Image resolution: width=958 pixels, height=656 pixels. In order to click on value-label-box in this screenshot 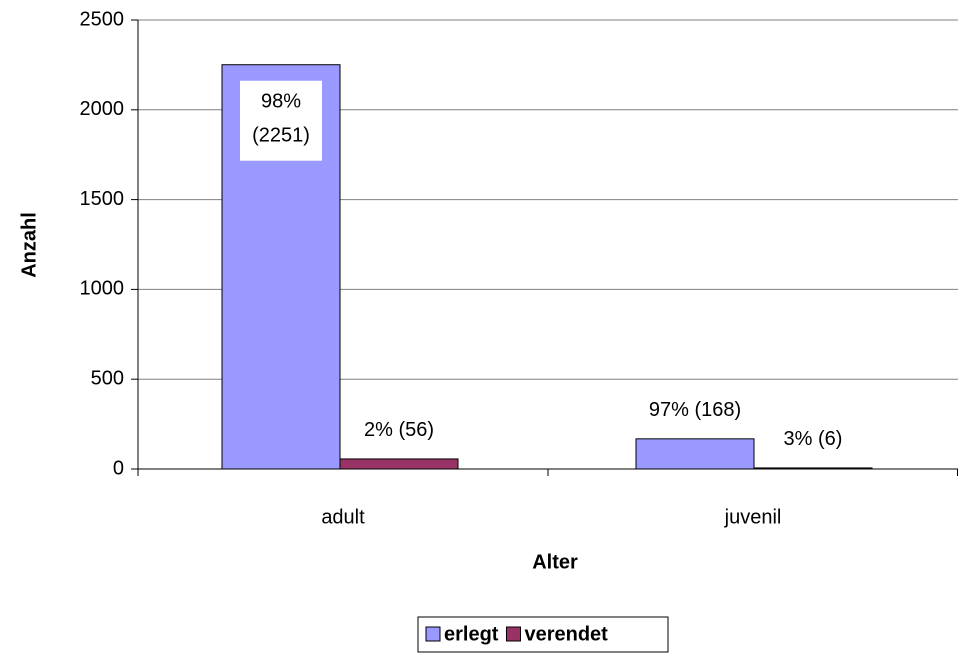, I will do `click(281, 120)`.